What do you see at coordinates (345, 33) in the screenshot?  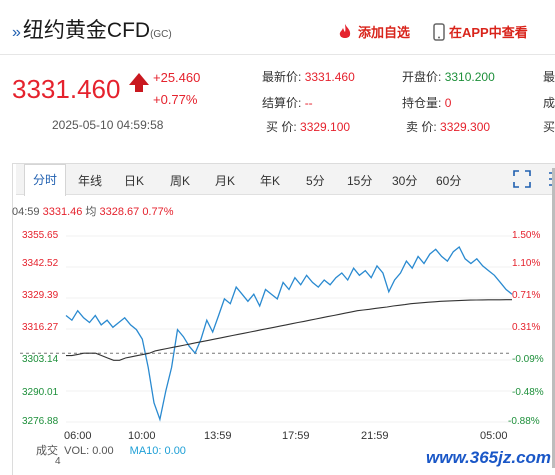 I see `flame-icon` at bounding box center [345, 33].